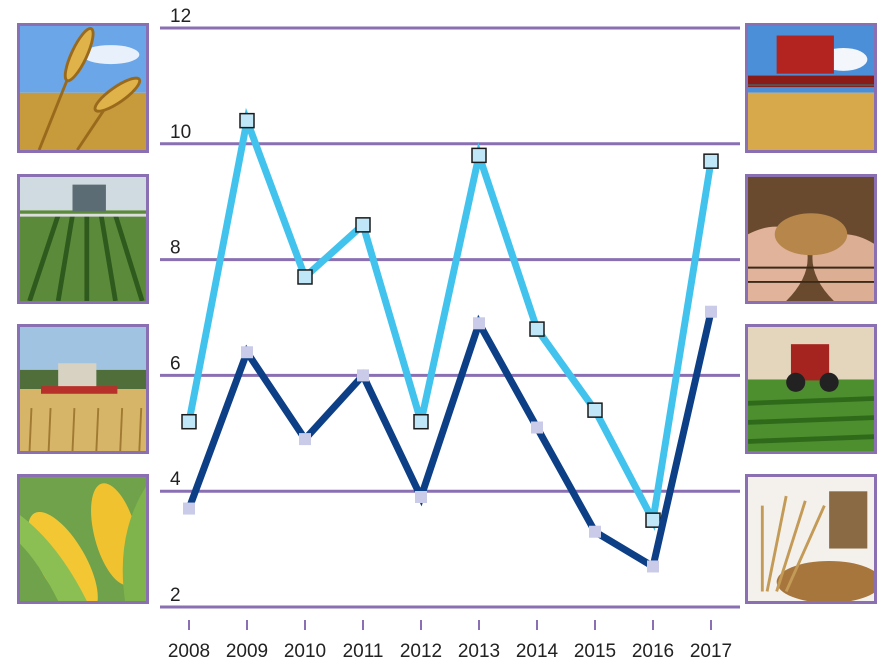 The height and width of the screenshot is (664, 889). I want to click on y-tick-label: 12, so click(180, 16).